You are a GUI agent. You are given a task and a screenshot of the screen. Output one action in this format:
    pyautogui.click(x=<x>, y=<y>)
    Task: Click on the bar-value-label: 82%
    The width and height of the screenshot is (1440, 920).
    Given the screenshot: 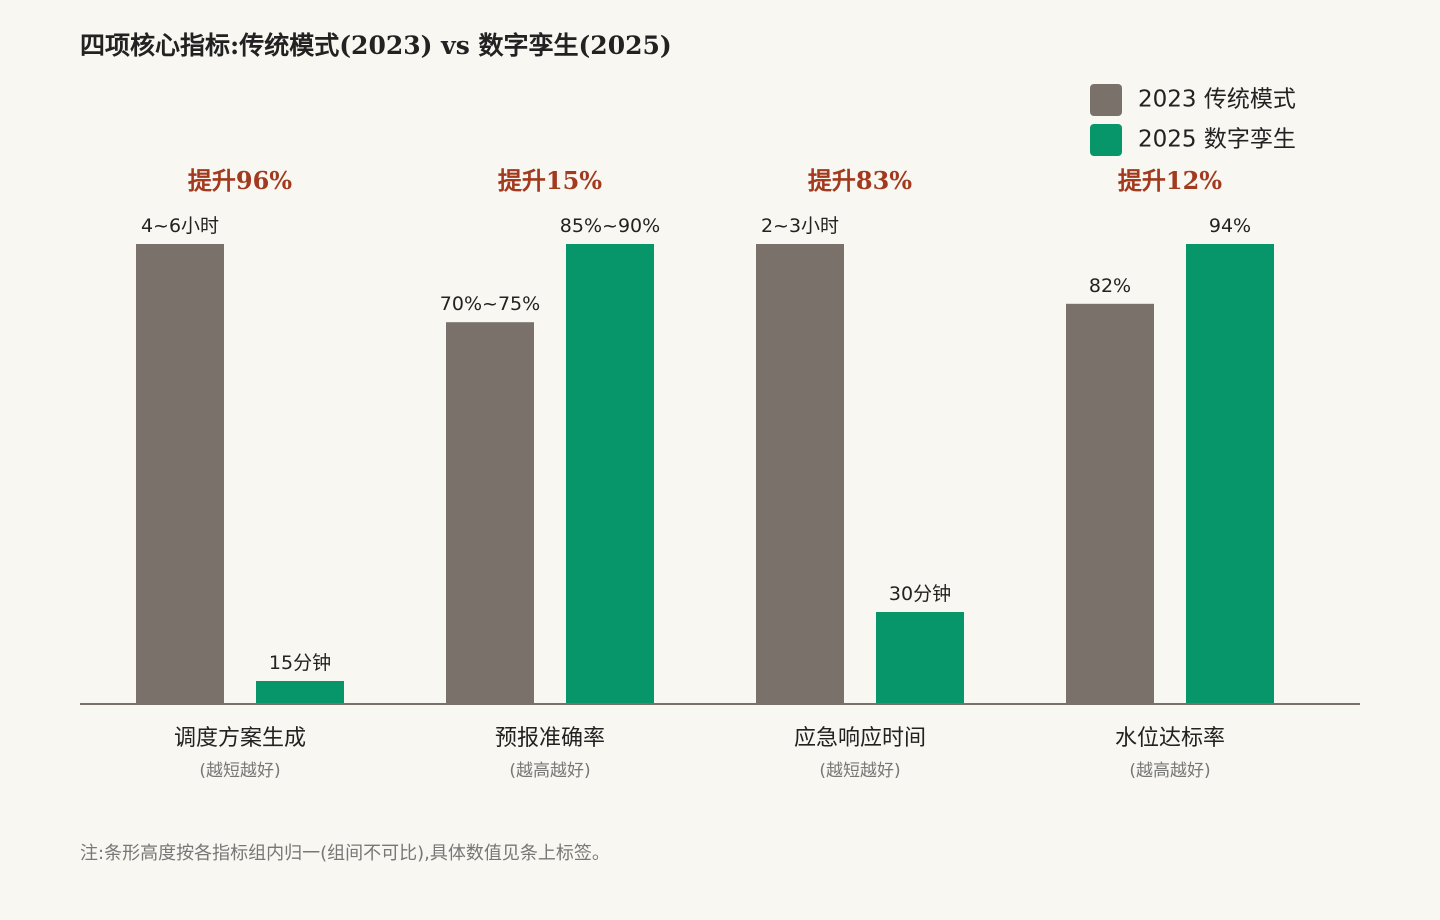 What is the action you would take?
    pyautogui.click(x=1110, y=286)
    